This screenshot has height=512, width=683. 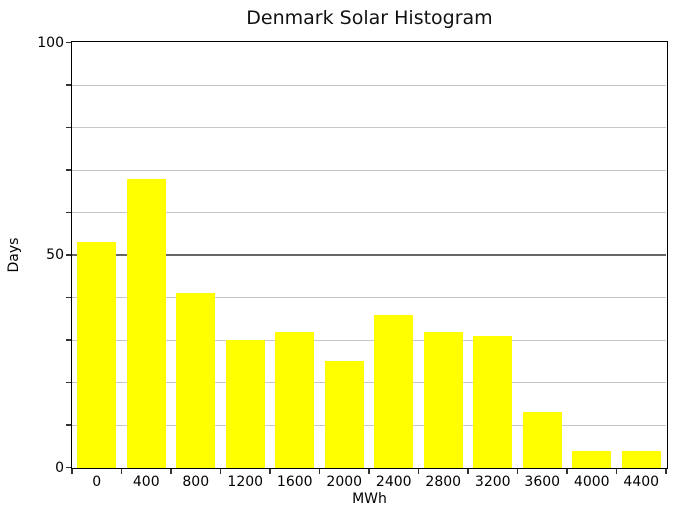 What do you see at coordinates (196, 482) in the screenshot?
I see `x-tick-label: 800` at bounding box center [196, 482].